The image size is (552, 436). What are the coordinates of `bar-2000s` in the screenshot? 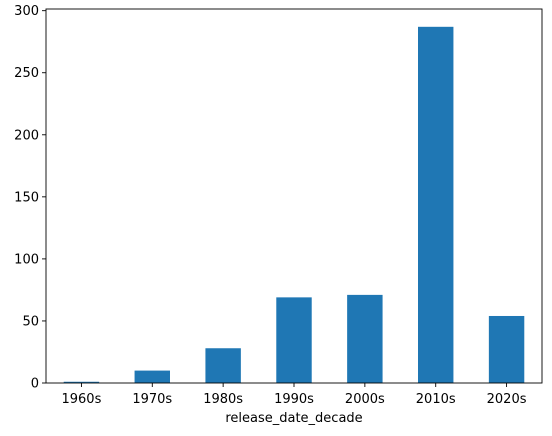 It's located at (365, 338).